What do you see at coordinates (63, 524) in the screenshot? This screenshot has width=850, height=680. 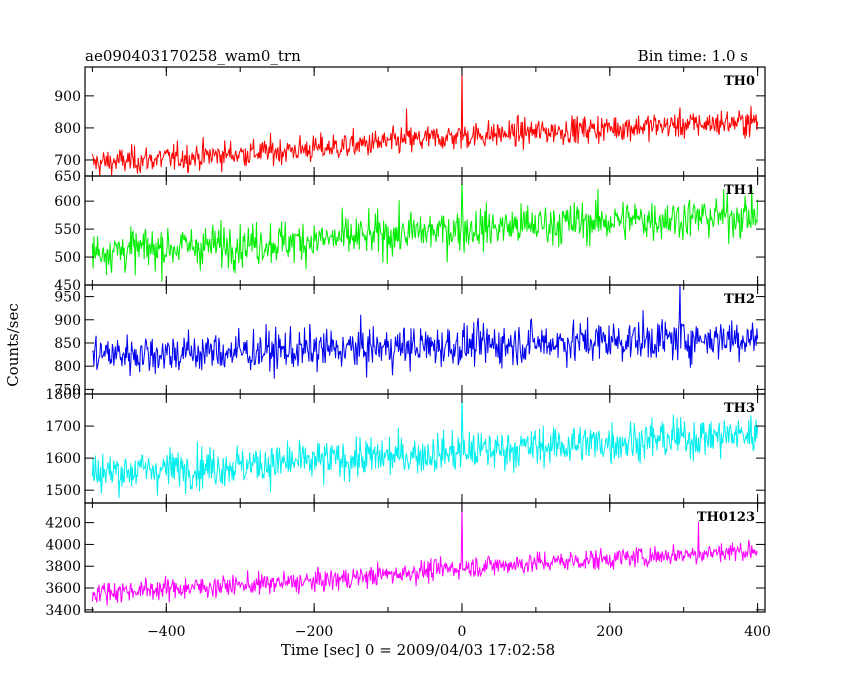 I see `y-tick-label: 4200` at bounding box center [63, 524].